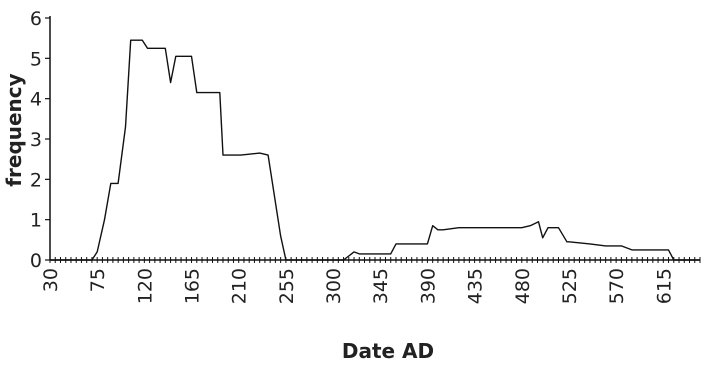  I want to click on y-tick-label: 2, so click(36, 180).